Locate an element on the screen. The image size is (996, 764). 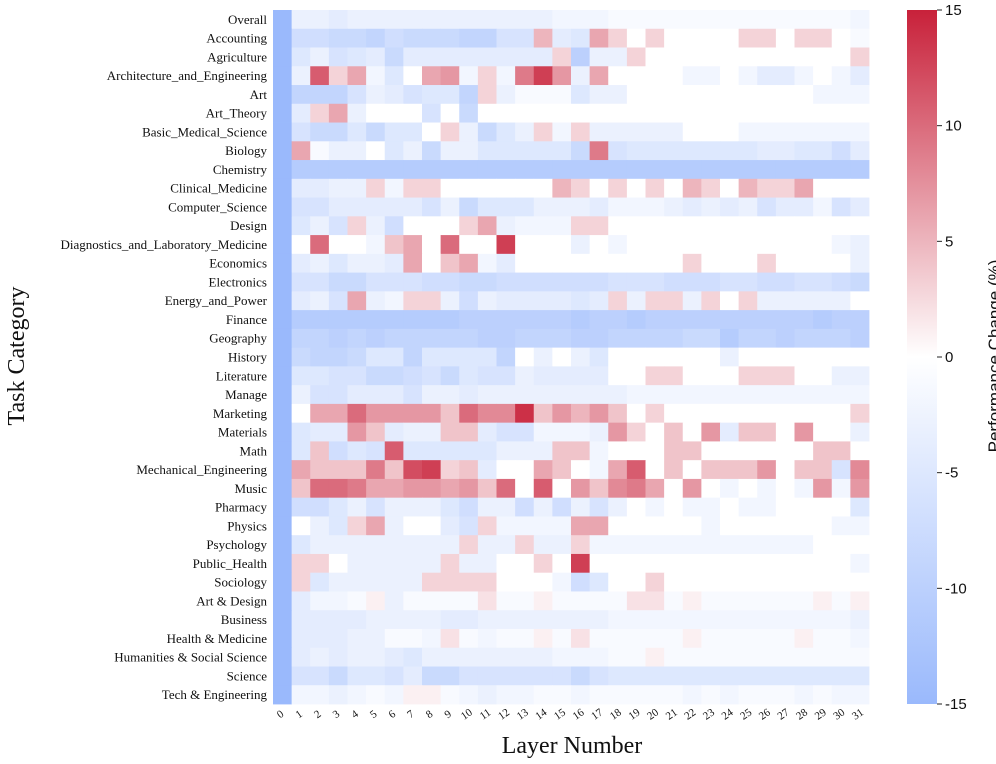
column-label: 16 is located at coordinates (579, 714).